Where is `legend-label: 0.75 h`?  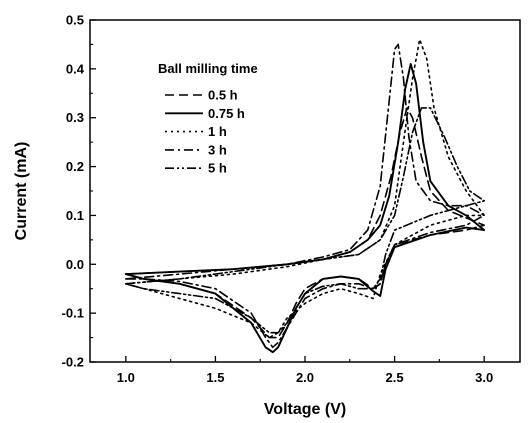
legend-label: 0.75 h is located at coordinates (226, 113).